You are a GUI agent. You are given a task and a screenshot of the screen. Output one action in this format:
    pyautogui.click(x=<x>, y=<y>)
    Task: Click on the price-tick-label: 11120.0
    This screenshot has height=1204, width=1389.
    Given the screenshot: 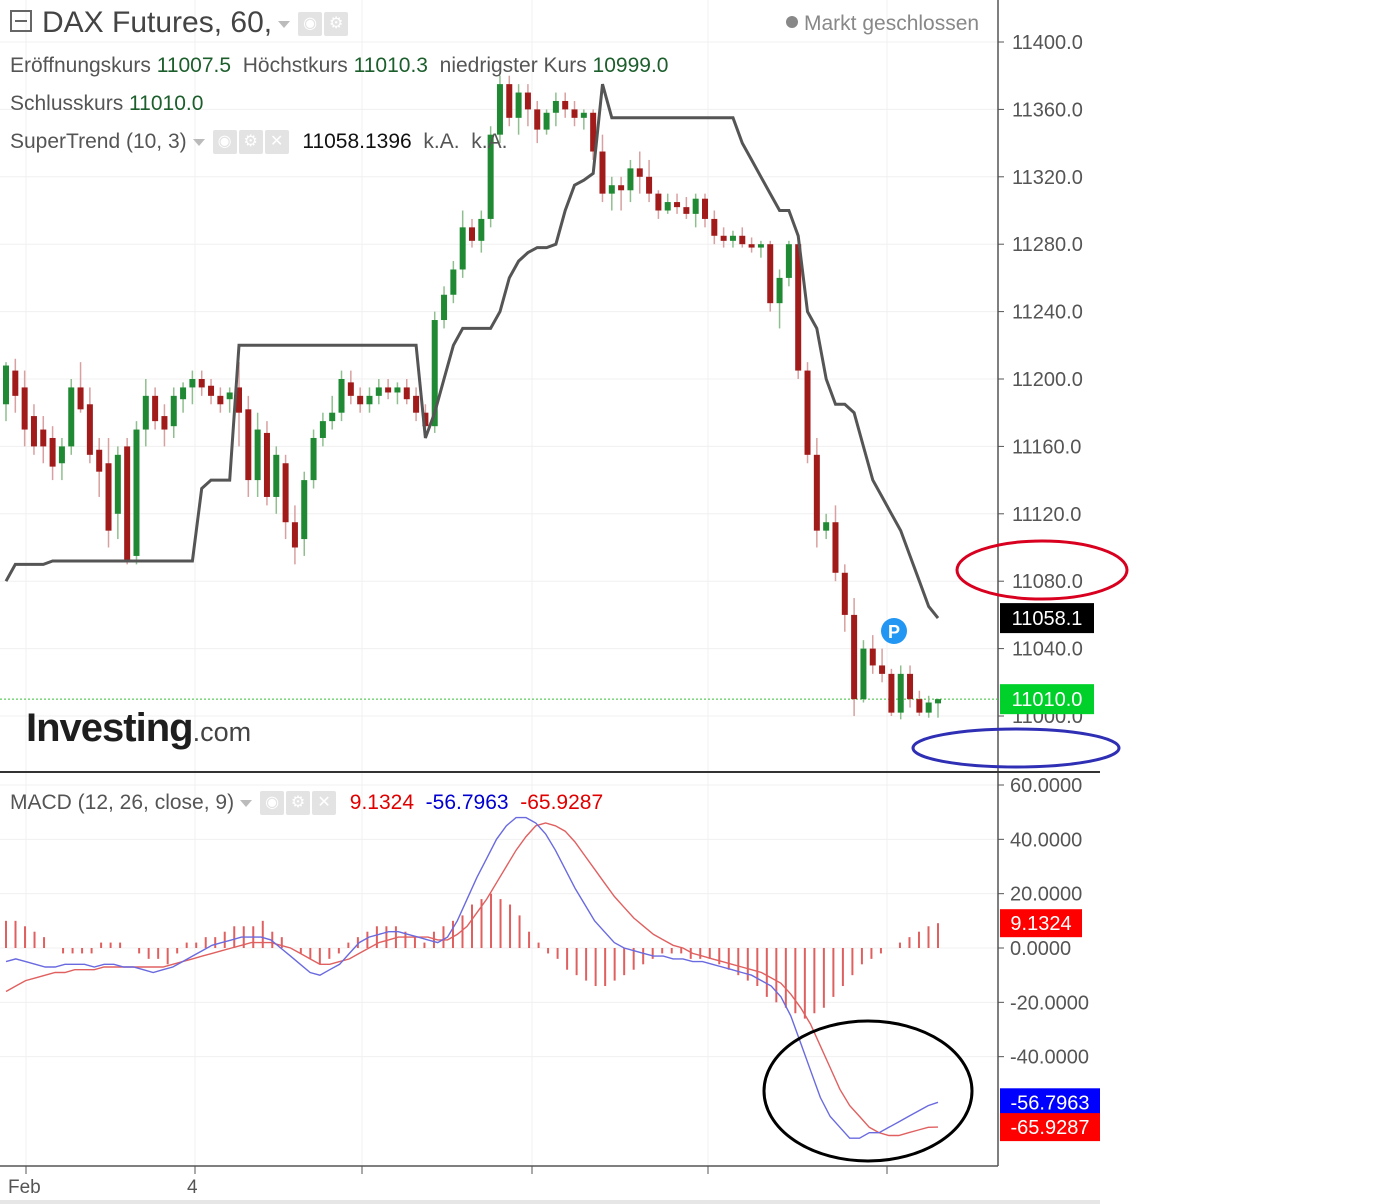 What is the action you would take?
    pyautogui.click(x=1046, y=515)
    